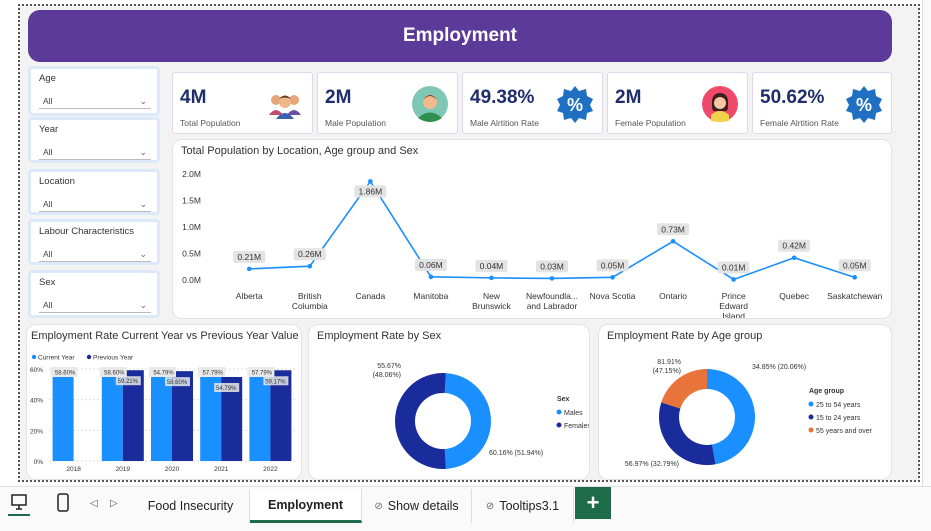 The image size is (931, 531). Describe the element at coordinates (669, 362) in the screenshot. I see `slice-label: 81.91%` at that location.